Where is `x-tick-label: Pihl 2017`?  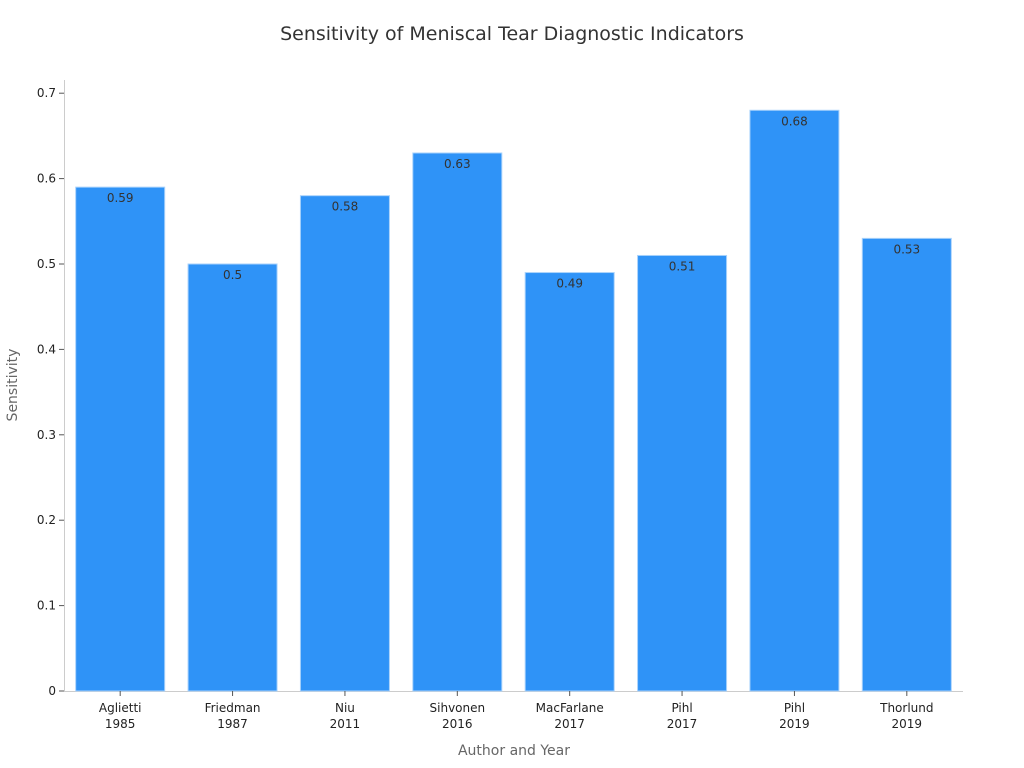 x-tick-label: Pihl 2017 is located at coordinates (682, 716).